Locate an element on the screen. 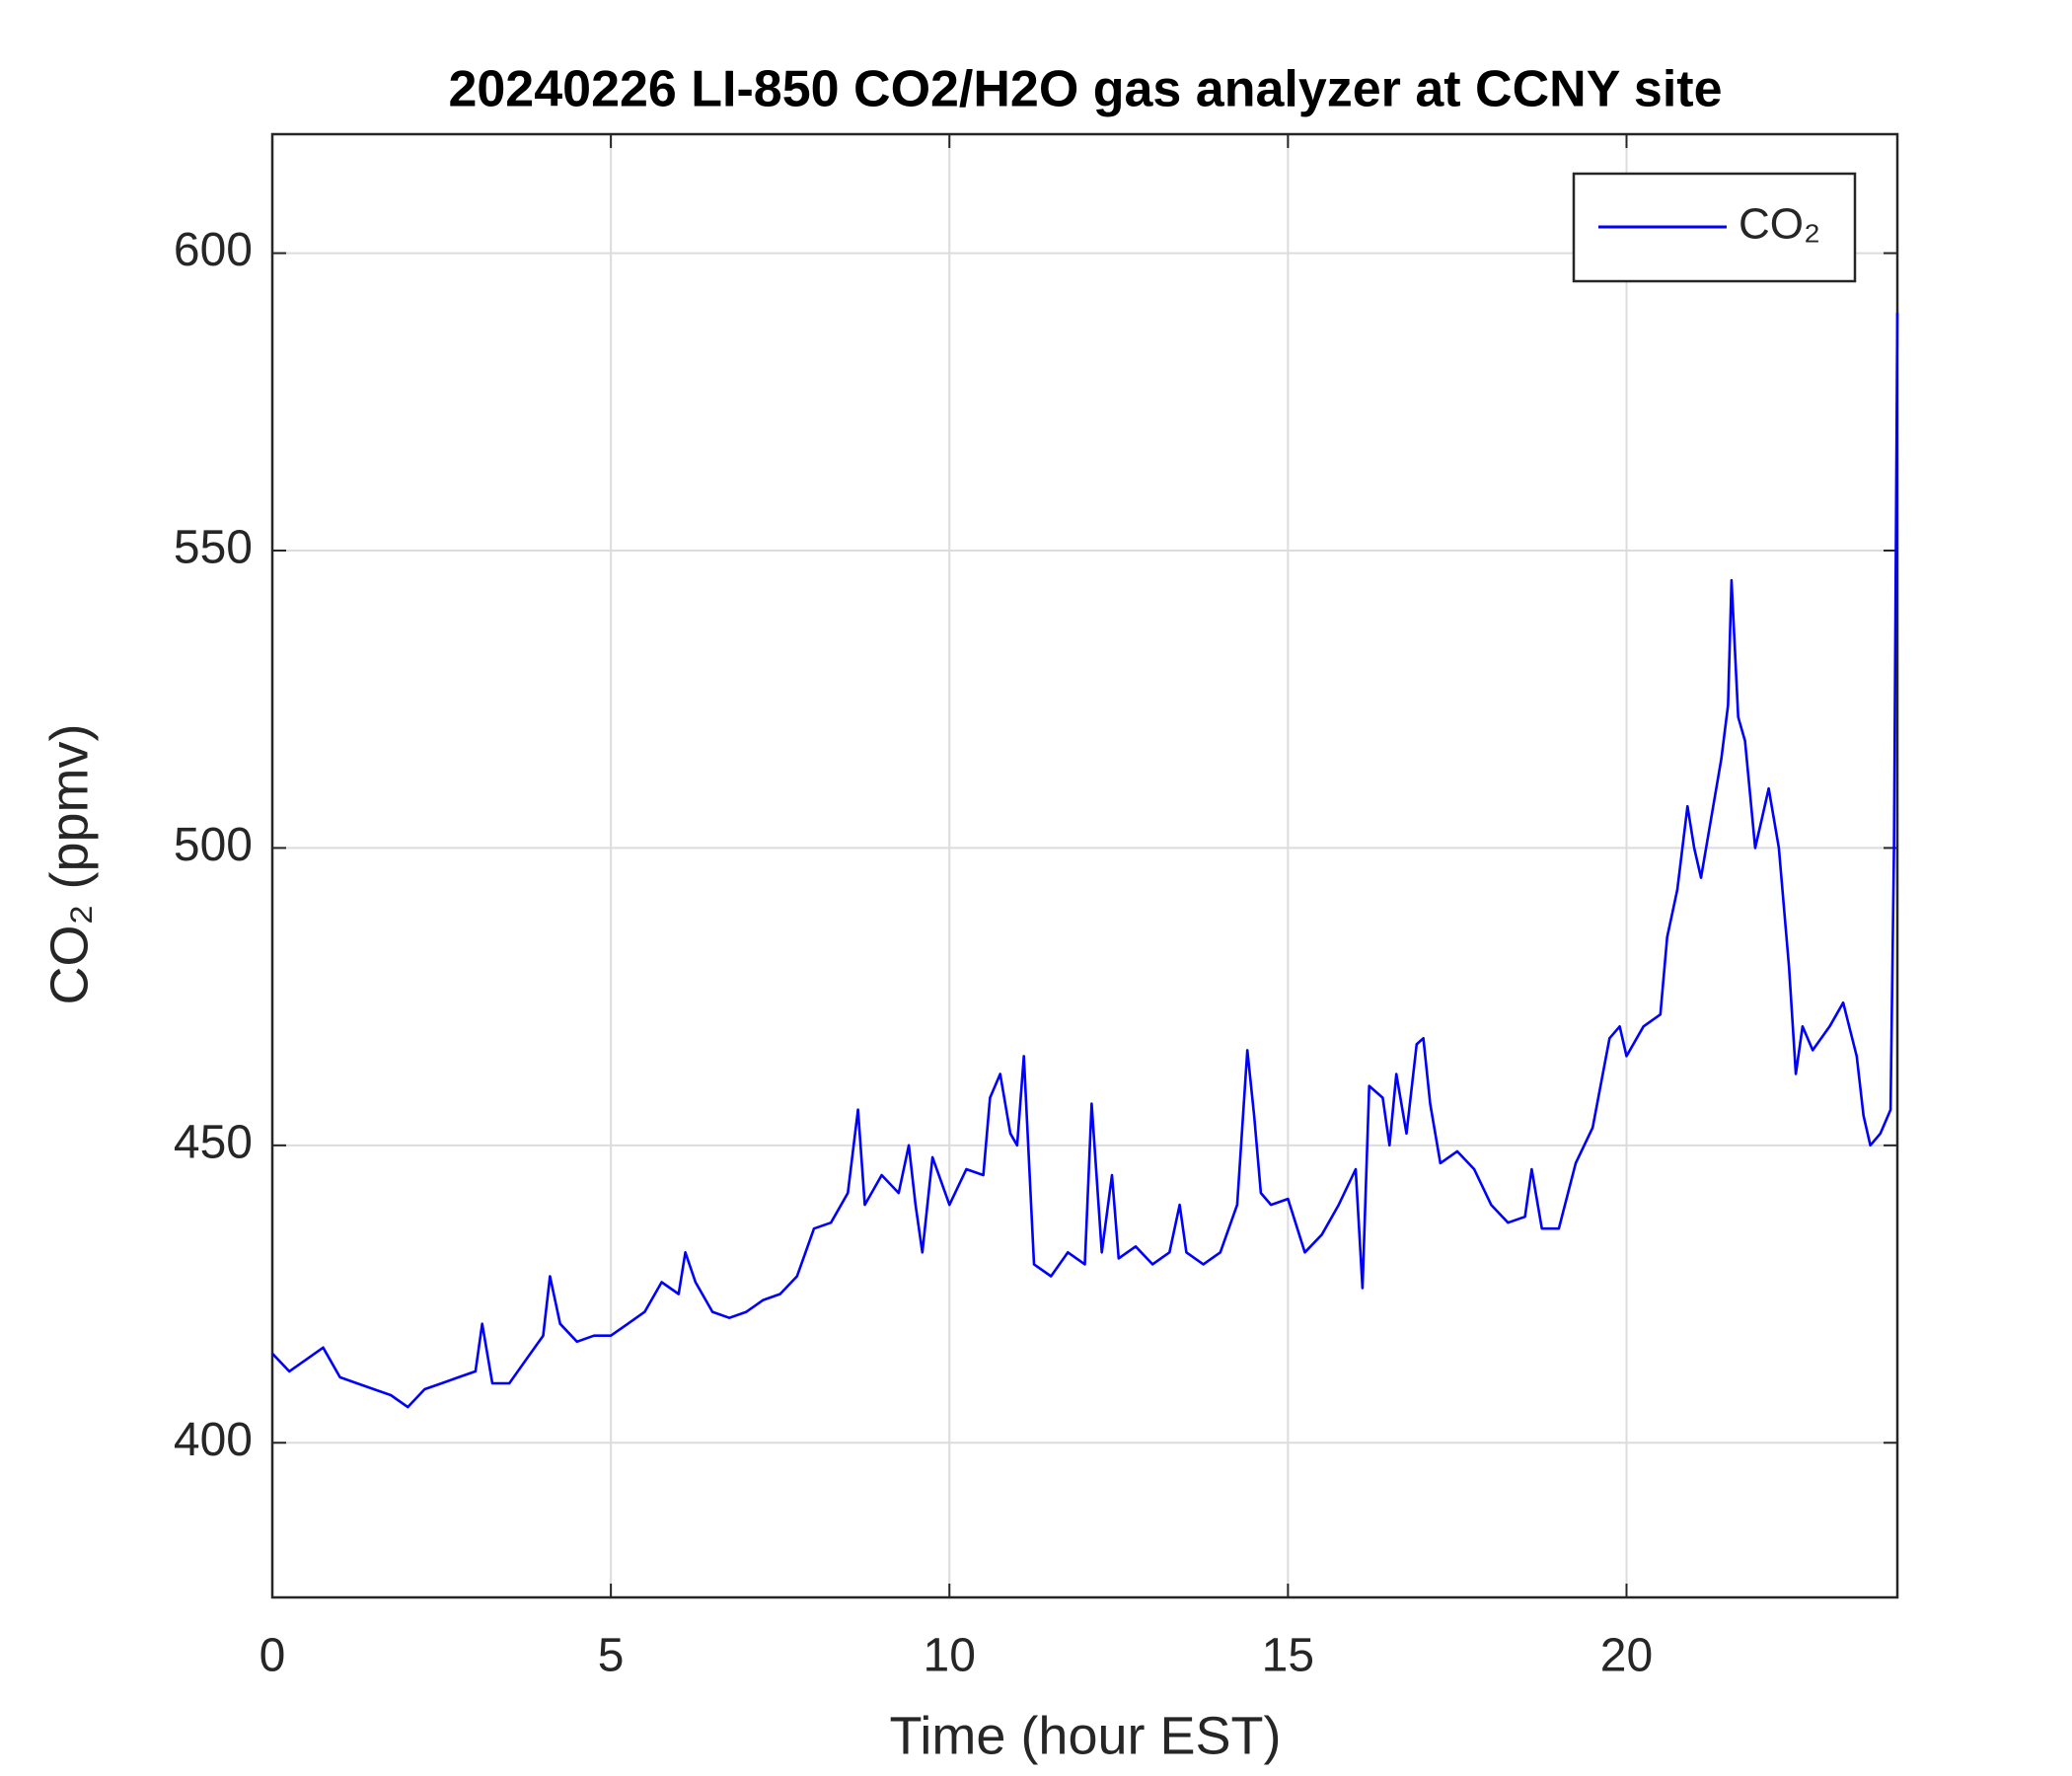  x-tick-label: 0 is located at coordinates (272, 1656).